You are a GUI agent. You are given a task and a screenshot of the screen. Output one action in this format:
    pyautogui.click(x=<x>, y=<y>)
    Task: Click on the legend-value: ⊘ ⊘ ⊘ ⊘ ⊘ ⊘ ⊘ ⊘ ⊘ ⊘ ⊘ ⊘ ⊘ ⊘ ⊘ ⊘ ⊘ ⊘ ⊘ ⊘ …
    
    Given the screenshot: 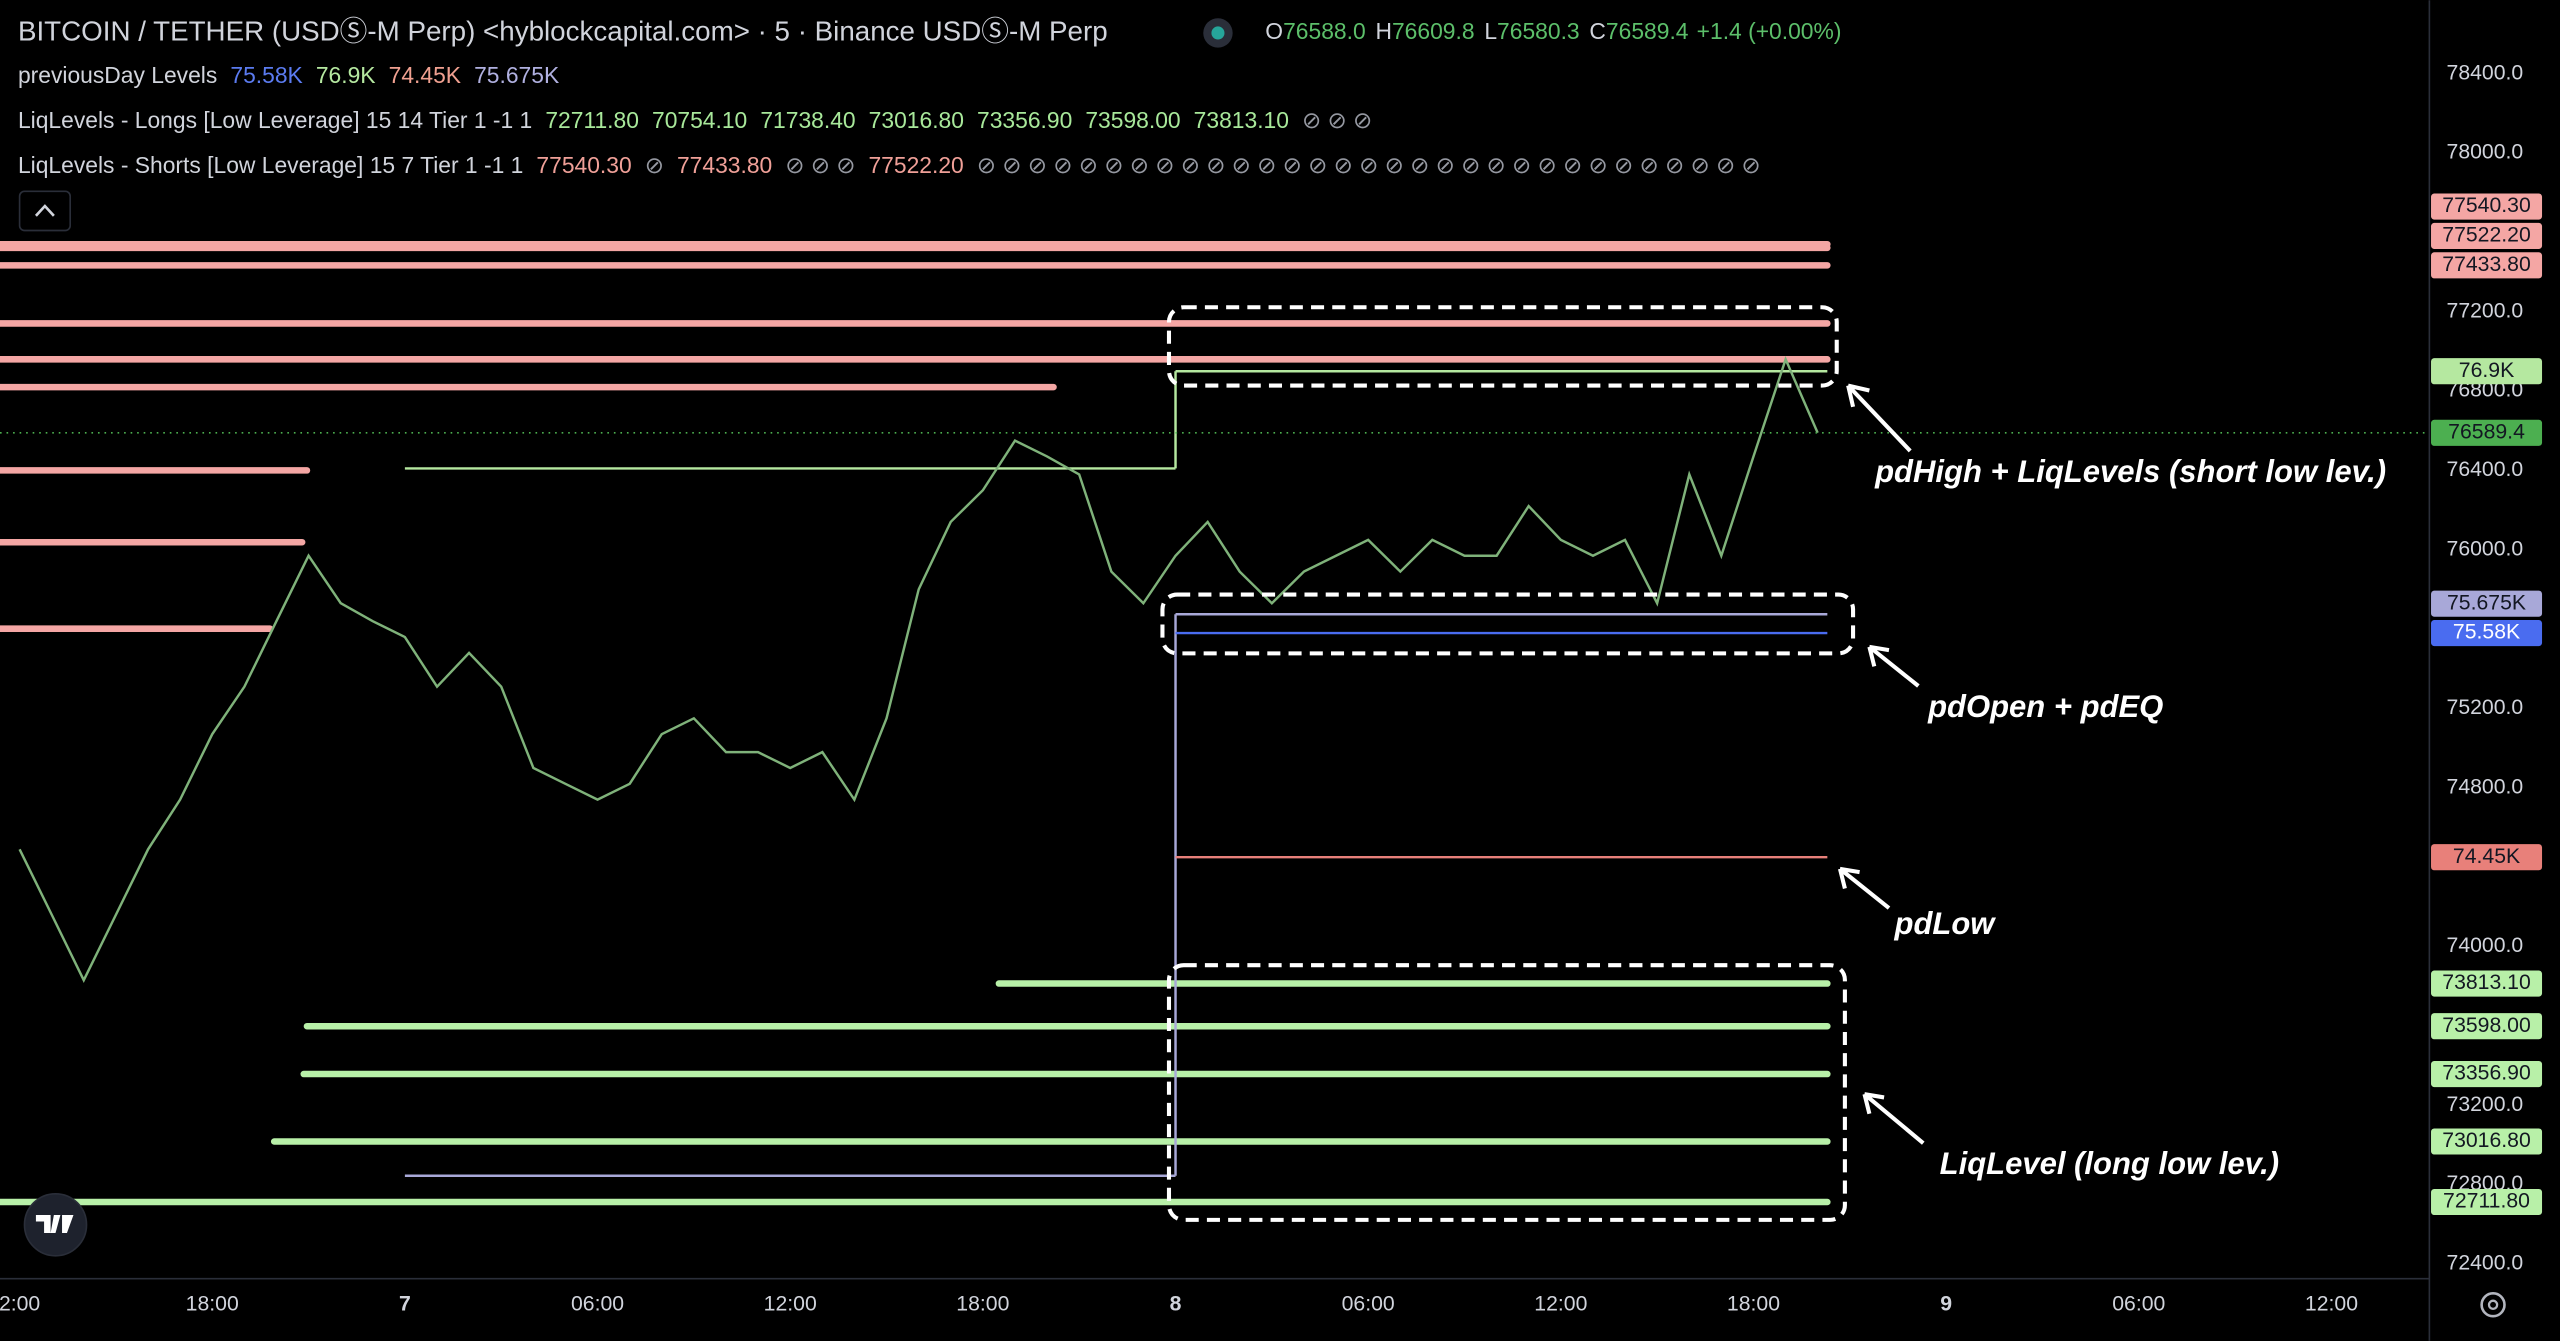 What is the action you would take?
    pyautogui.click(x=1369, y=165)
    